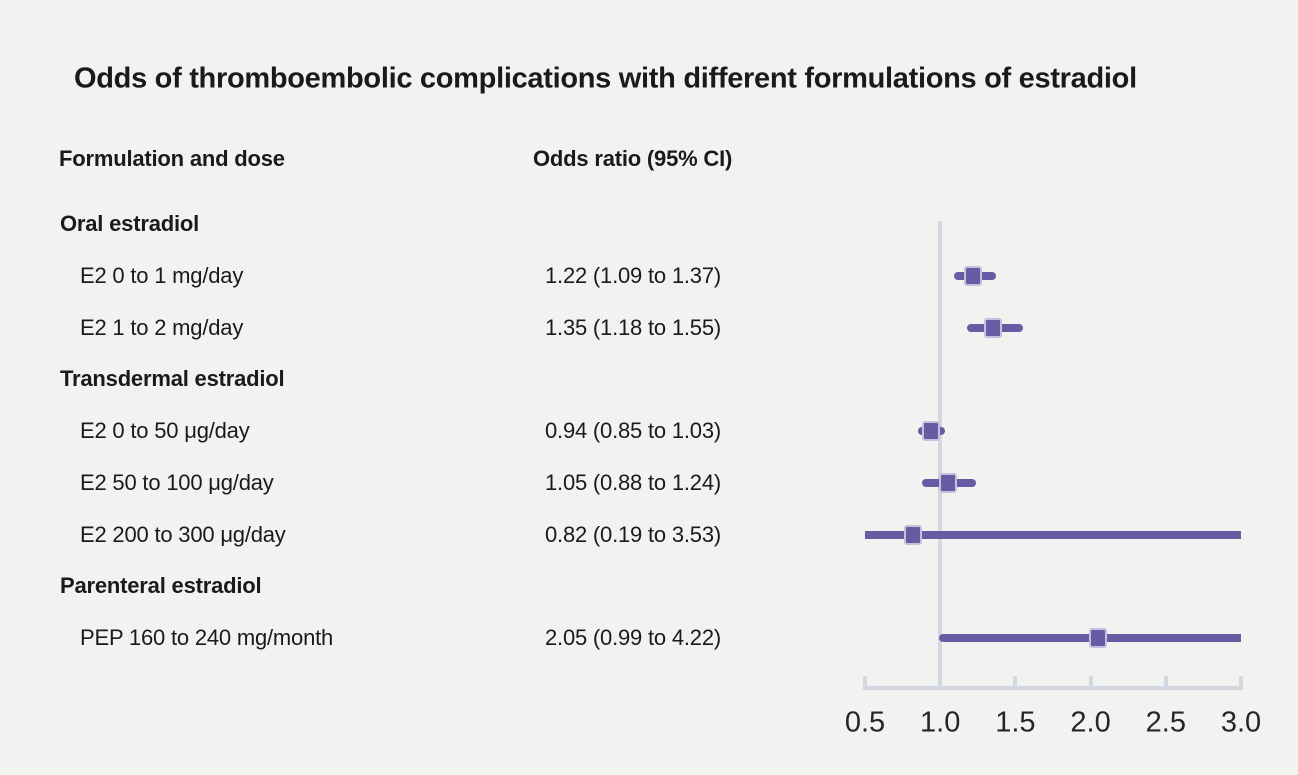 The image size is (1298, 775). I want to click on reference-line-1.0, so click(940, 455).